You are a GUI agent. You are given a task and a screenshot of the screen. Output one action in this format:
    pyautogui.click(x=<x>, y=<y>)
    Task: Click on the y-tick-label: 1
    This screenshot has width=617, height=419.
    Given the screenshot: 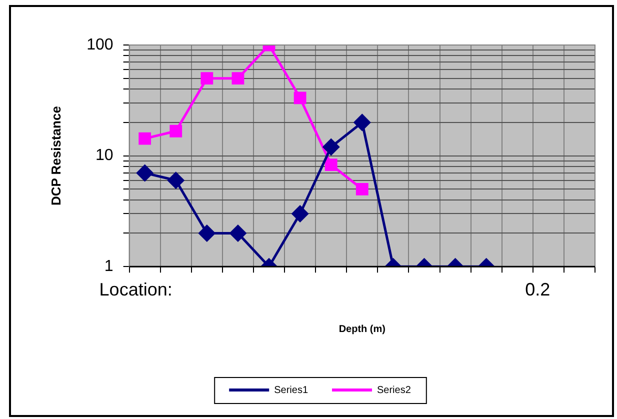 What is the action you would take?
    pyautogui.click(x=109, y=267)
    